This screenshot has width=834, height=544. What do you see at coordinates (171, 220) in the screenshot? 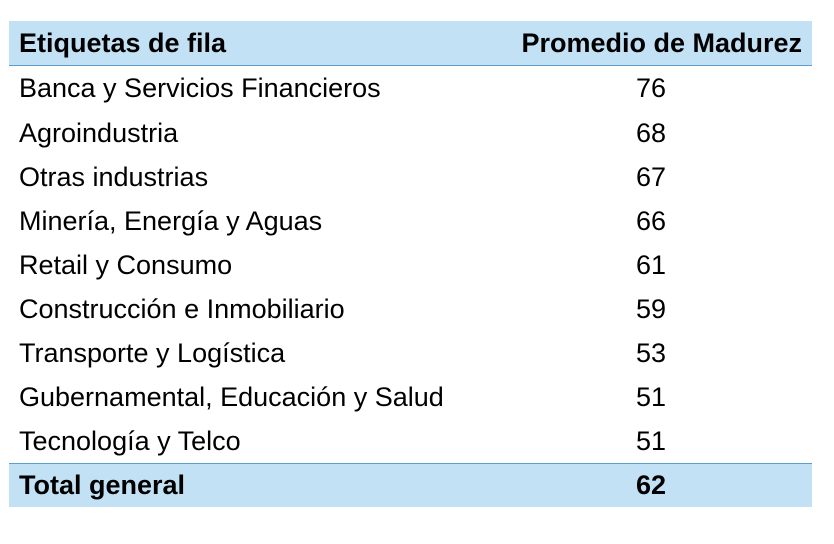
I see `row-label: Minería, Energía y Aguas` at bounding box center [171, 220].